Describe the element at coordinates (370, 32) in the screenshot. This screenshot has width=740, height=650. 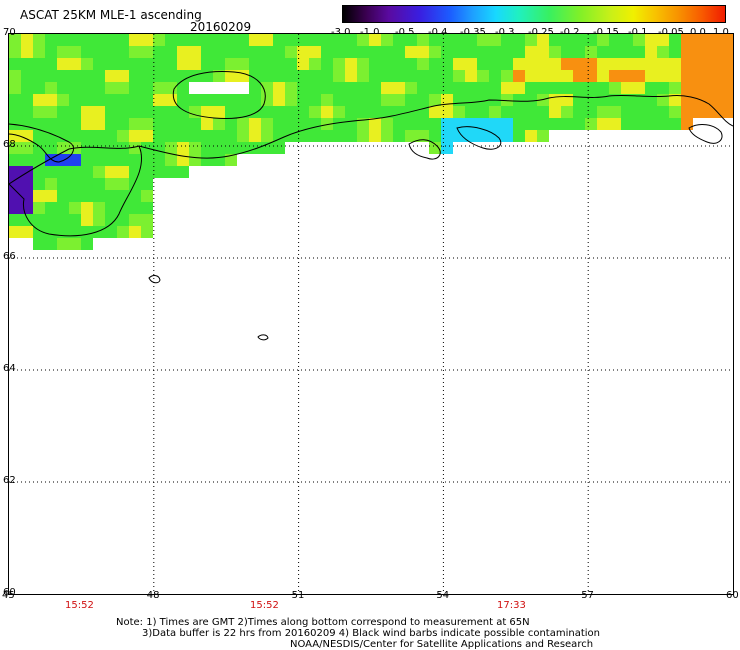
I see `color-scale-tick-label: -1.0` at that location.